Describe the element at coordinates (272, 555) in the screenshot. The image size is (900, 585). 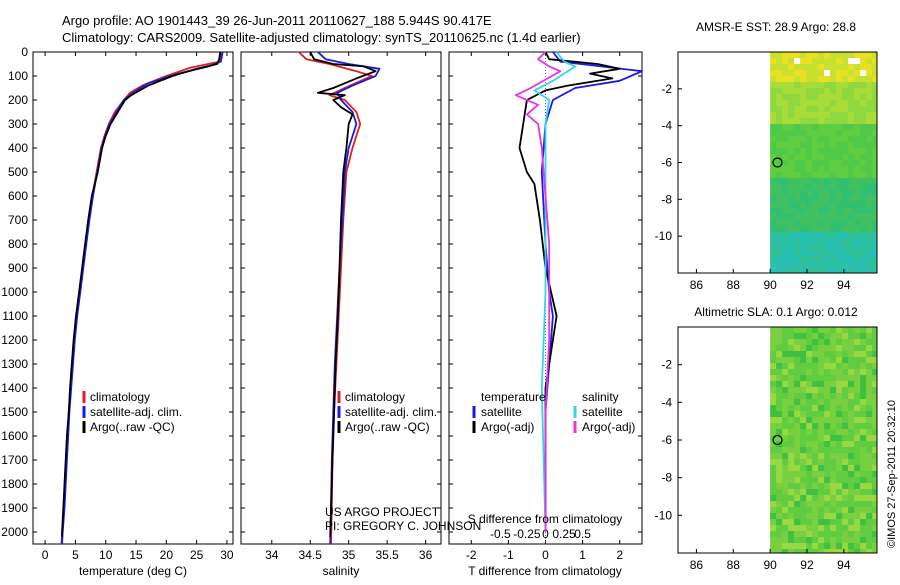
I see `x-tick-label: 34` at that location.